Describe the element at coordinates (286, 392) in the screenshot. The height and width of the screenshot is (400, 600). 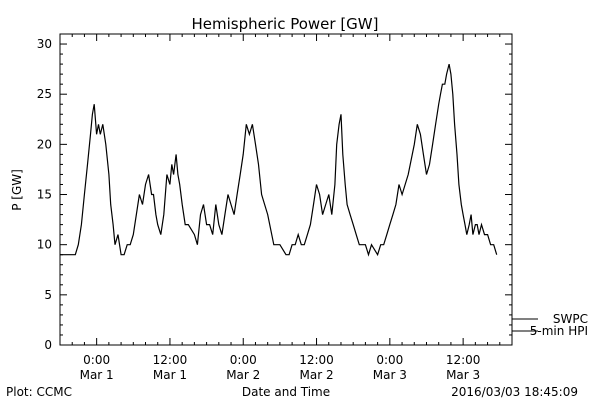
I see `x-axis-label: Date and Time` at that location.